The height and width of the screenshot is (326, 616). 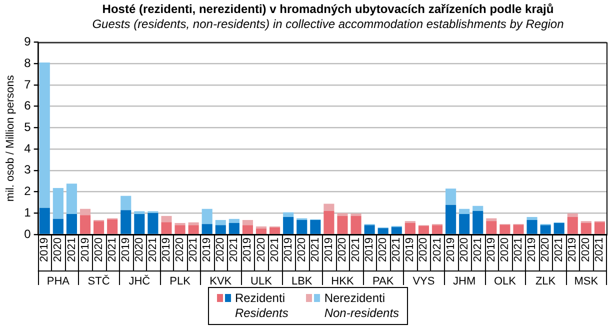 I want to click on text: ULK, so click(x=261, y=282).